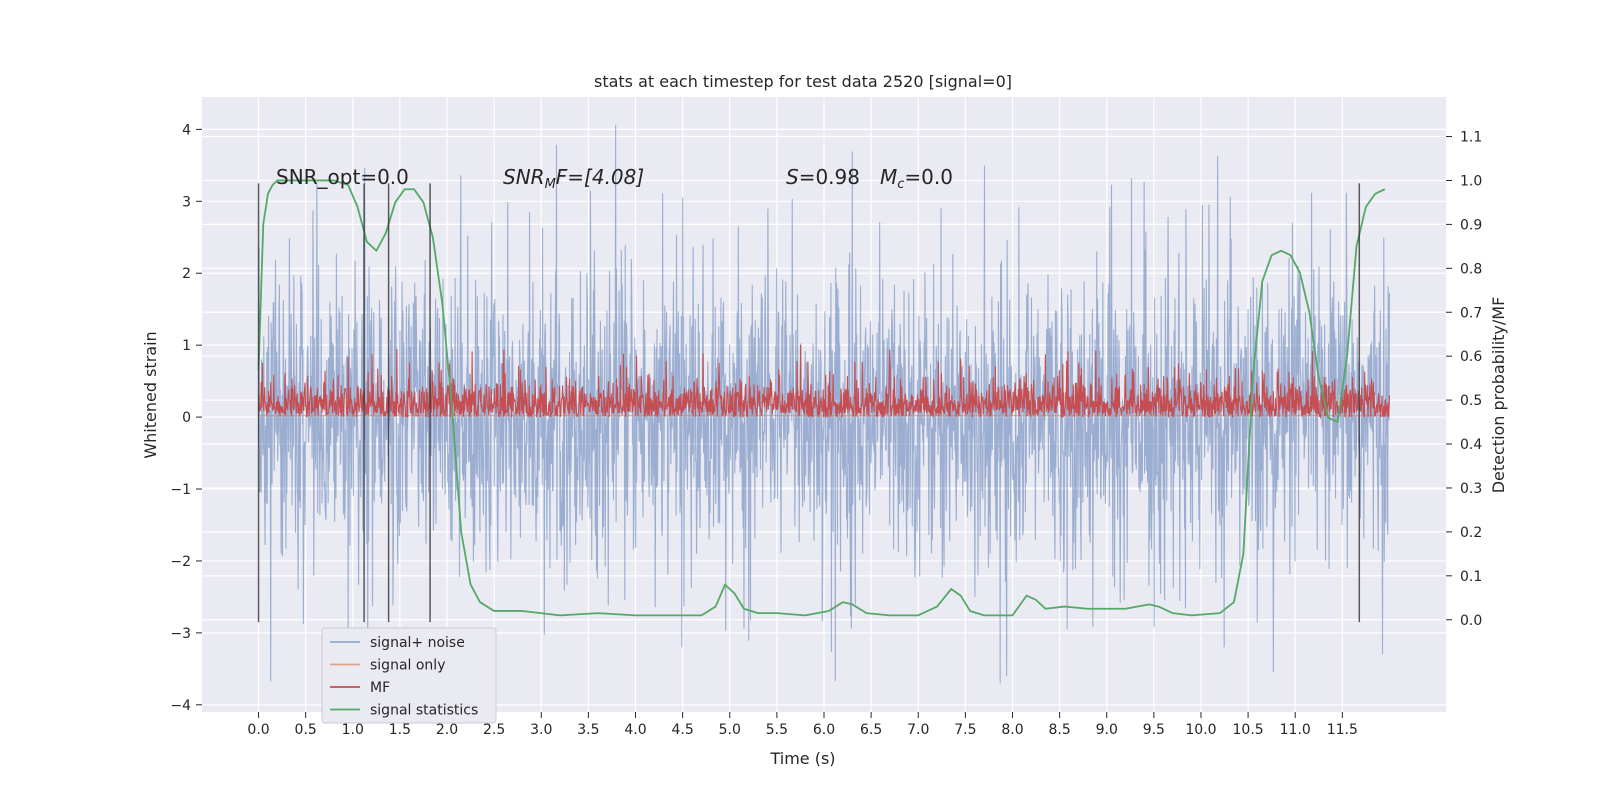  I want to click on snr-mf-prefix: SNR, so click(524, 177).